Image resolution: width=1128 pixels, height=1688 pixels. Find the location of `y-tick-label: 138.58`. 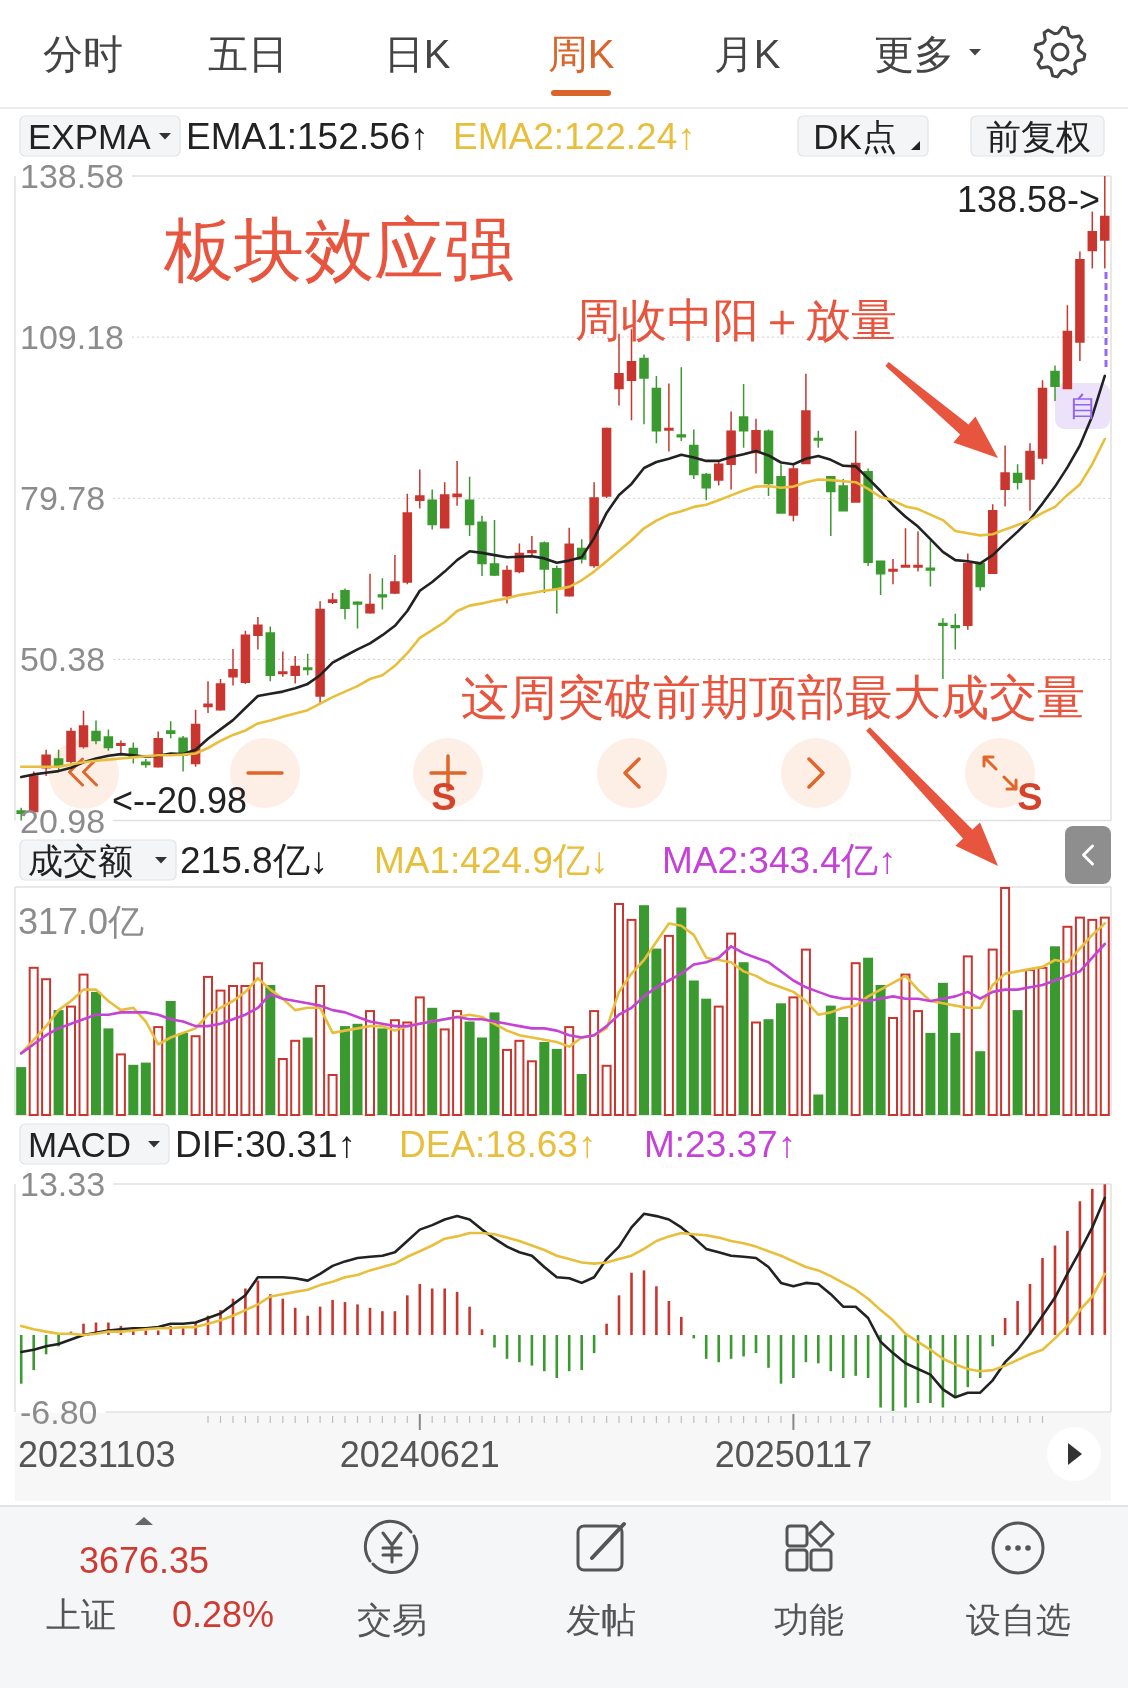

y-tick-label: 138.58 is located at coordinates (72, 176).